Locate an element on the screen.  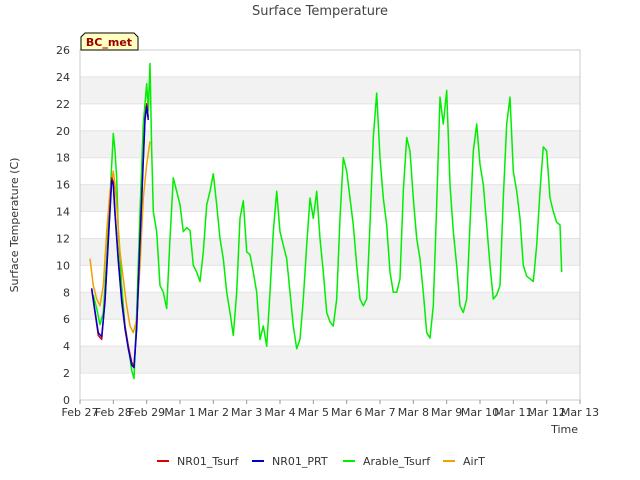
legend-item: NR01_PRT is located at coordinates (290, 461).